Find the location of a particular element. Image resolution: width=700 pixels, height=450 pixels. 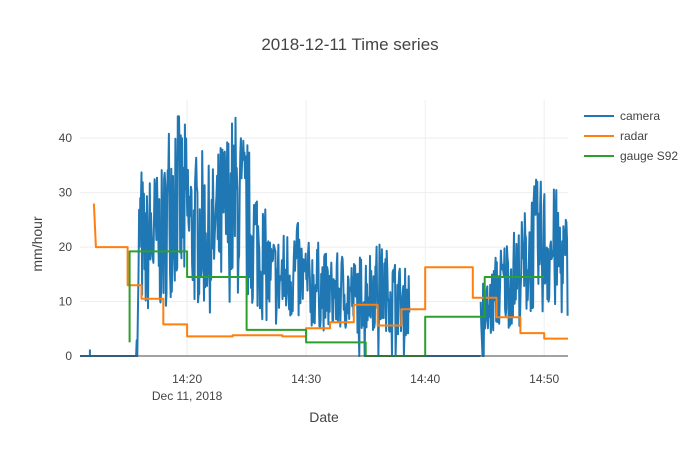

legend-label-gauge-s92: gauge S92 is located at coordinates (649, 156).